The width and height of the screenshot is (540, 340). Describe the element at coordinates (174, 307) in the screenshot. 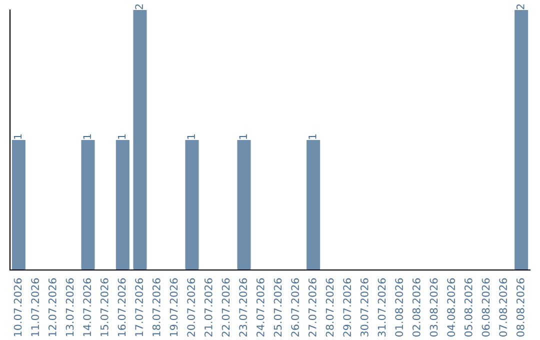

I see `x-tick-label: 19.07.2026` at that location.